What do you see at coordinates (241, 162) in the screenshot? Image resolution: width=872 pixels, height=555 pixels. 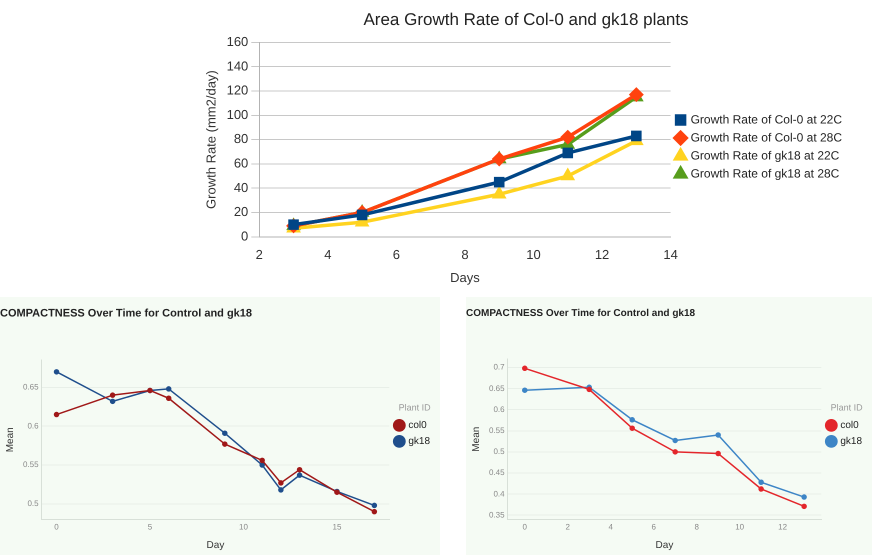 I see `y-tick-label: 60` at bounding box center [241, 162].